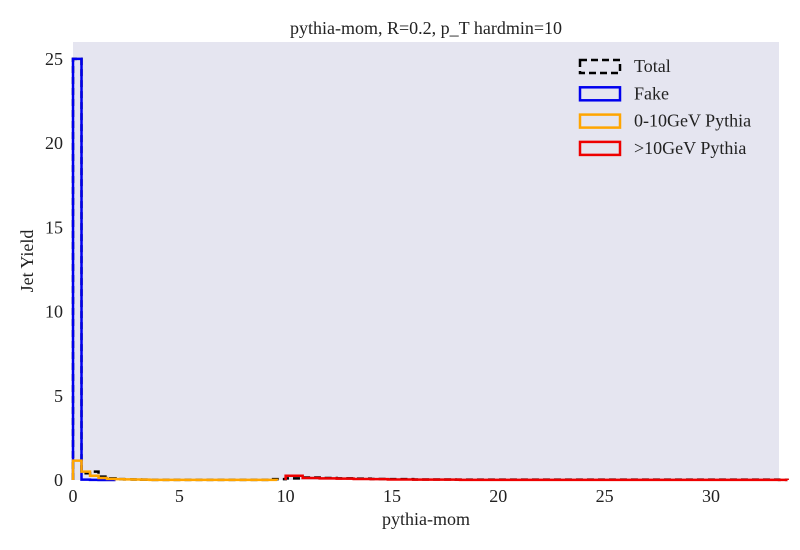 The image size is (800, 550). What do you see at coordinates (498, 496) in the screenshot?
I see `x-tick-label: 20` at bounding box center [498, 496].